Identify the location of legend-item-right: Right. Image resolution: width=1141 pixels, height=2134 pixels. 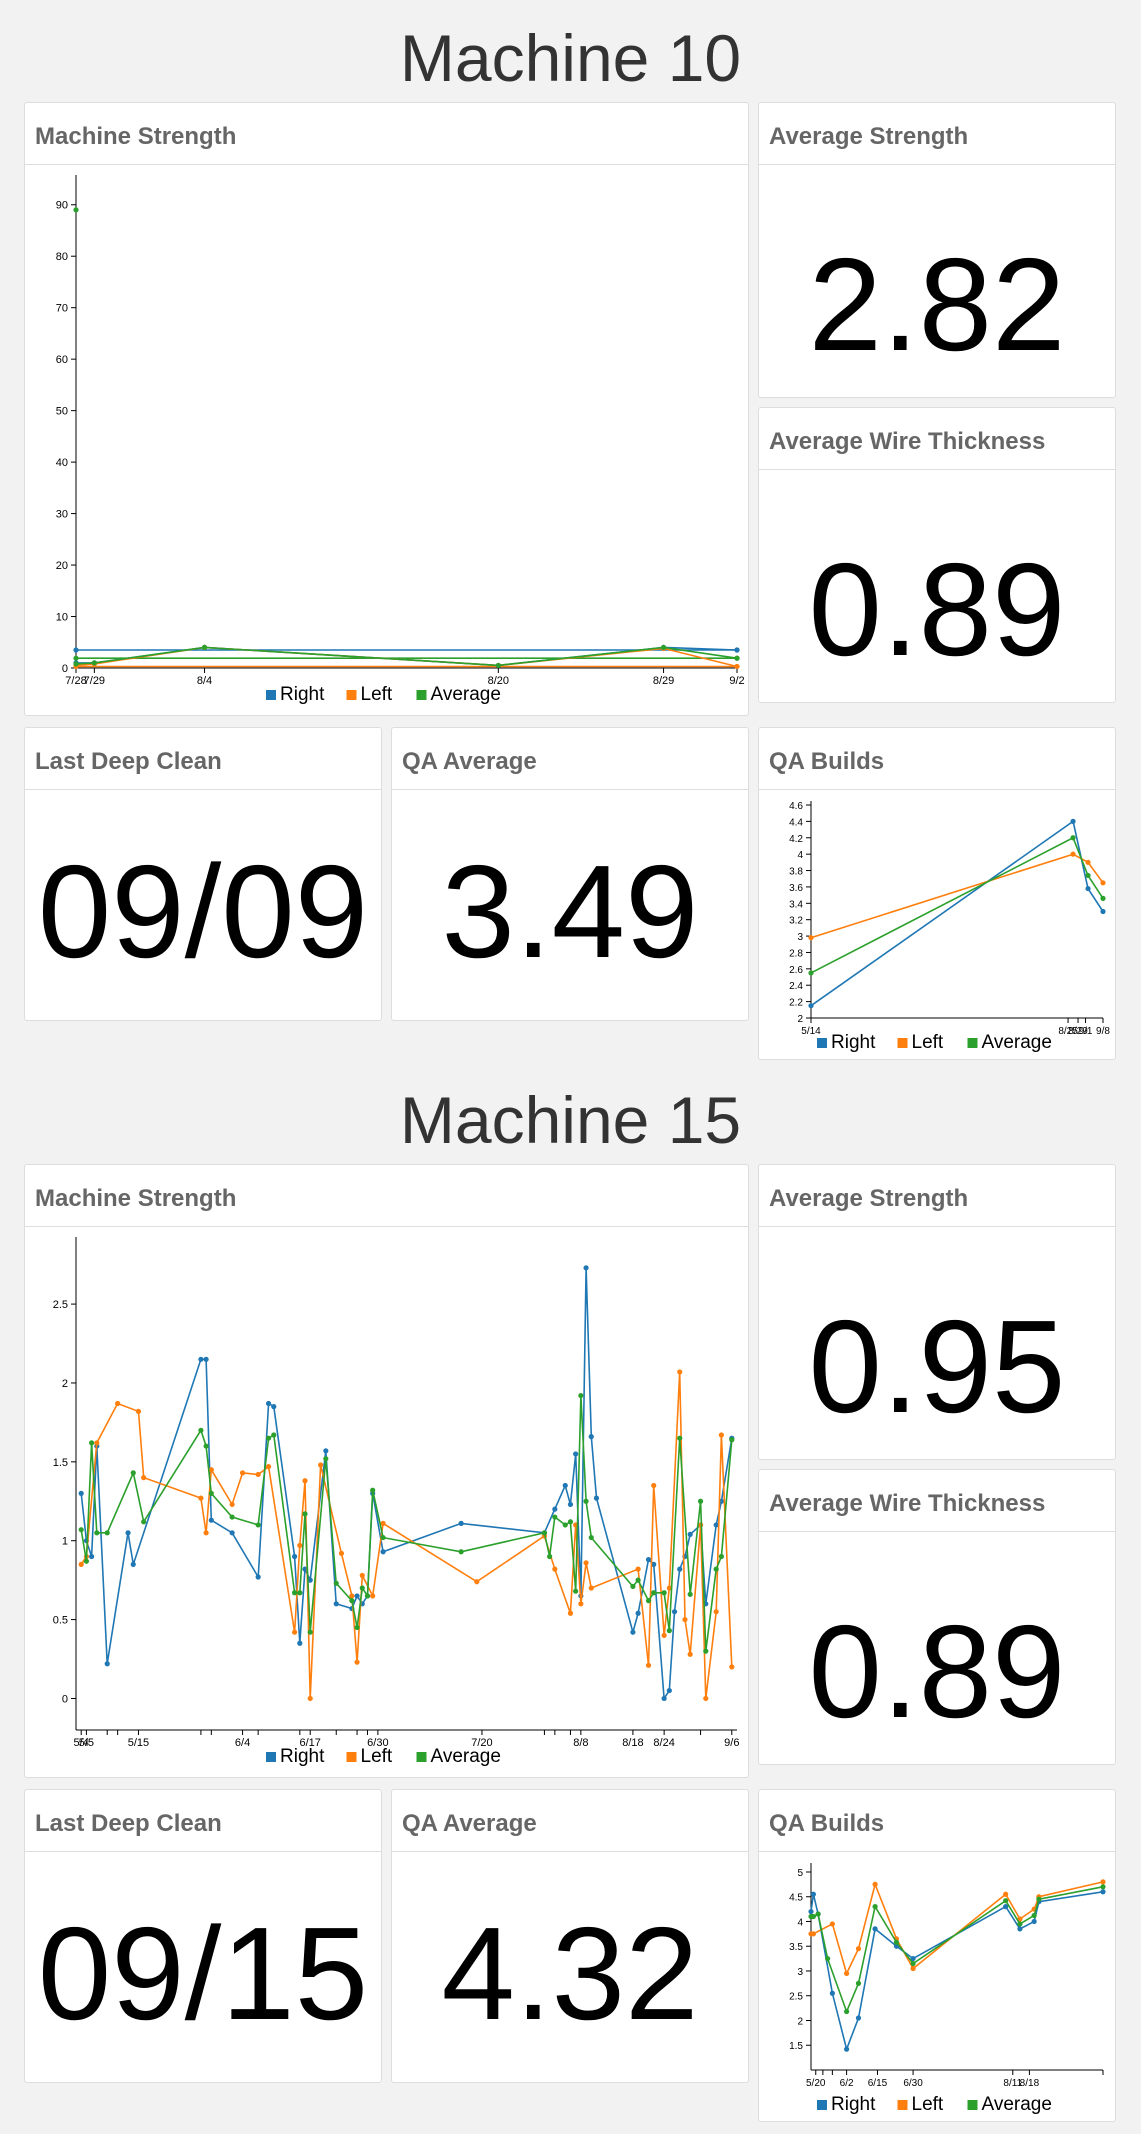
(295, 694).